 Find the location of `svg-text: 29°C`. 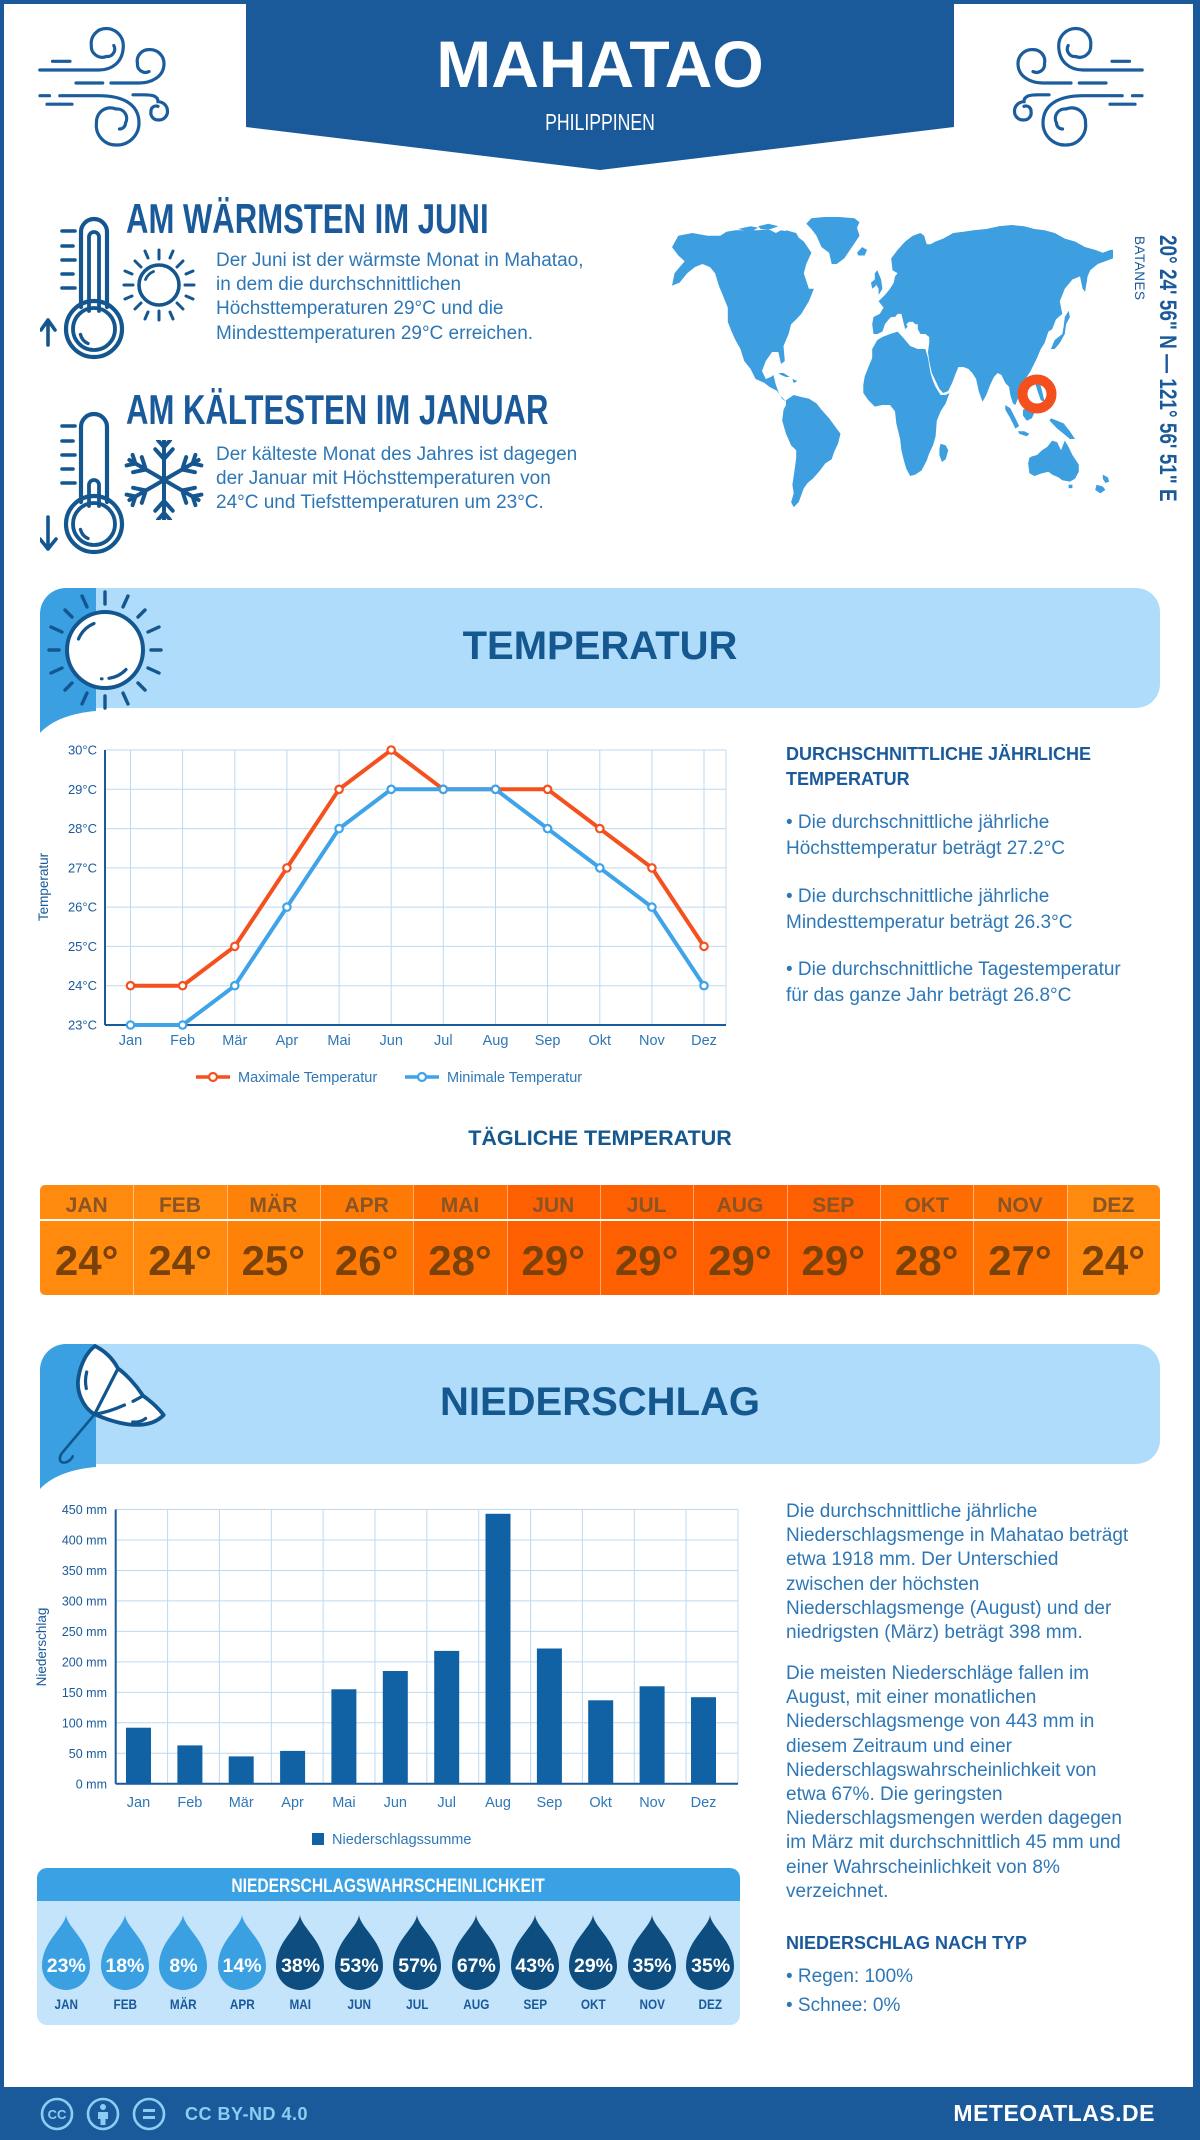

svg-text: 29°C is located at coordinates (82, 789).